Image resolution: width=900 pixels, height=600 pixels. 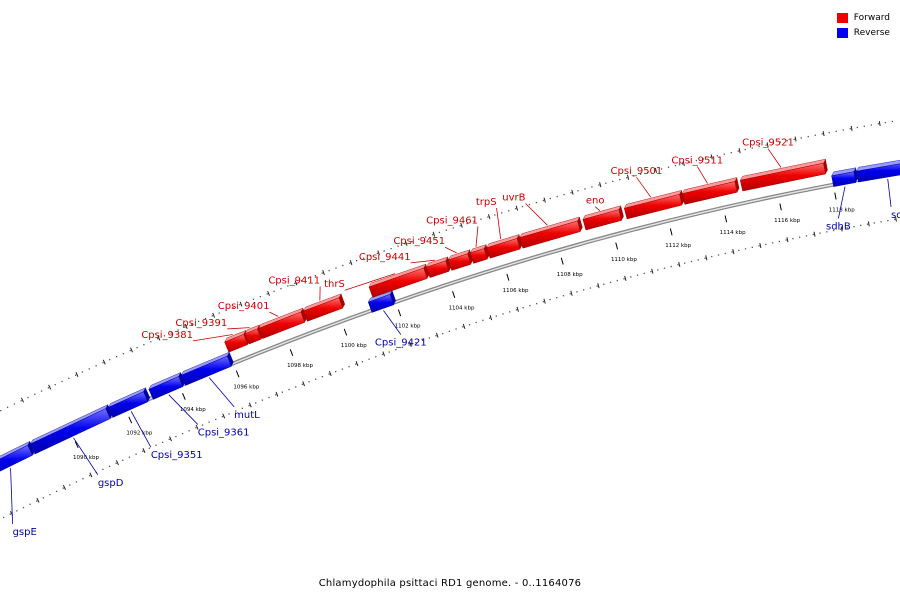 What do you see at coordinates (71, 429) in the screenshot?
I see `gene-gspd` at bounding box center [71, 429].